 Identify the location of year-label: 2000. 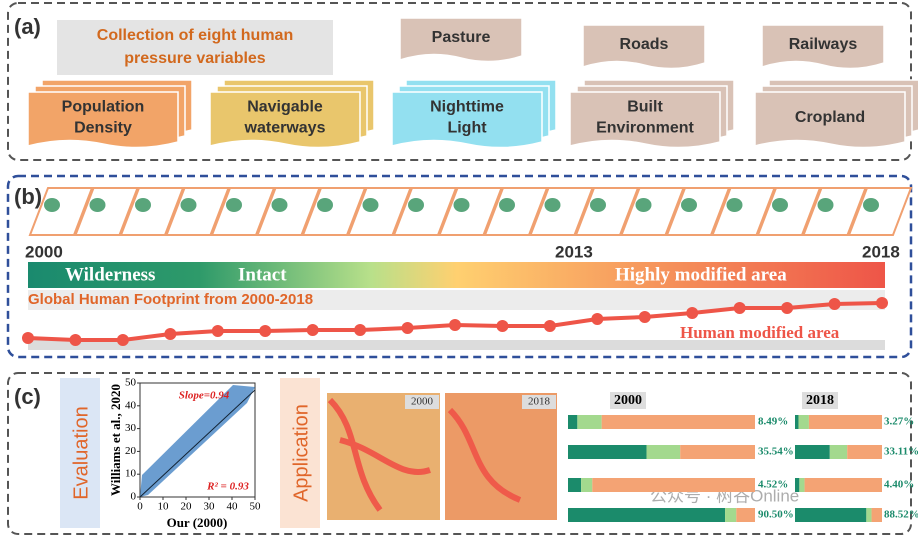
(44, 251).